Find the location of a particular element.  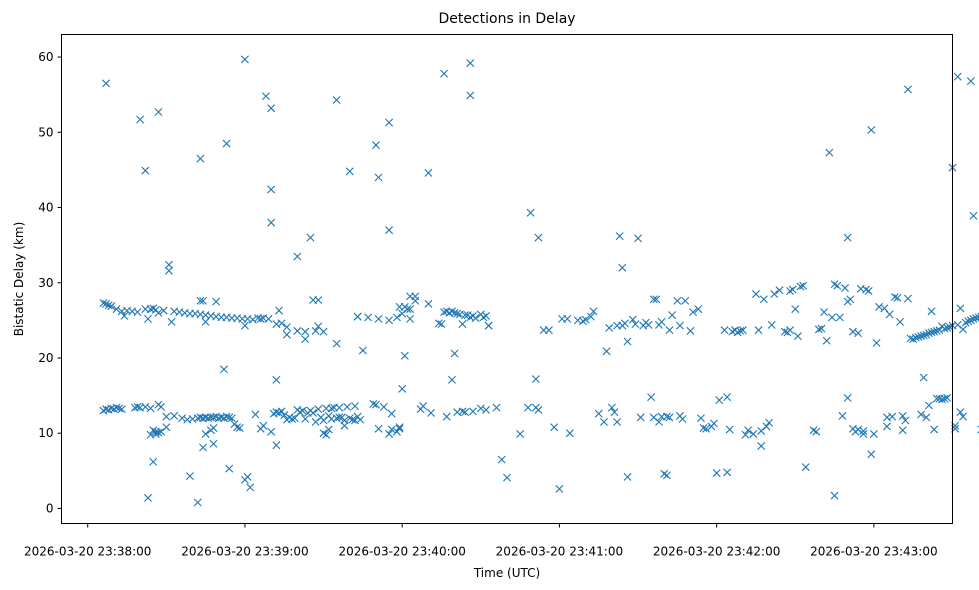

y-tick-label: 50 is located at coordinates (45, 132).